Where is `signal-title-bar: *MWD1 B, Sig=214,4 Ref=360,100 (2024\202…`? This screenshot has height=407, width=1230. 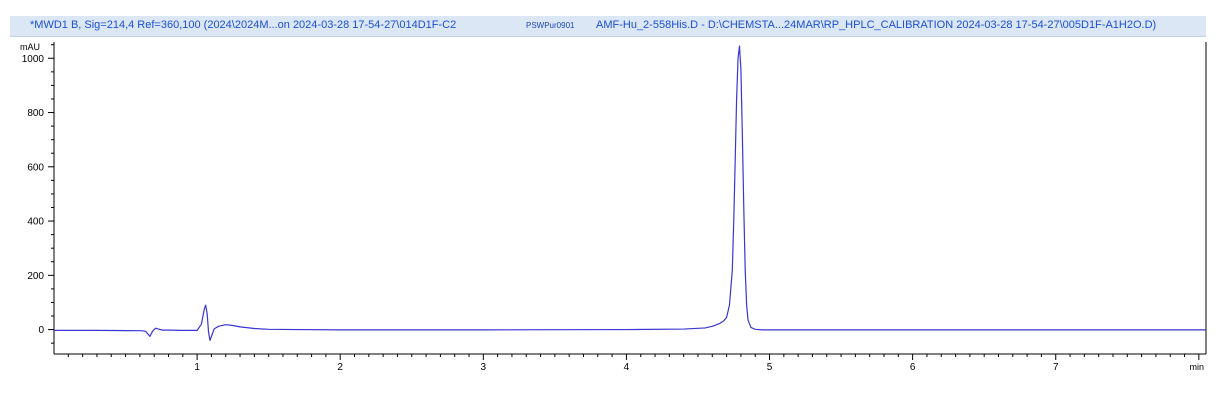 signal-title-bar: *MWD1 B, Sig=214,4 Ref=360,100 (2024\202… is located at coordinates (608, 26).